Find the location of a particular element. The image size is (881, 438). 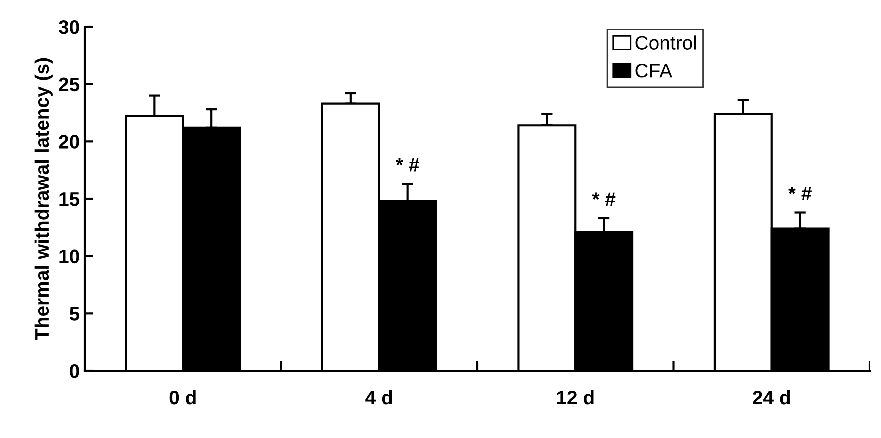

legend-label: CFA is located at coordinates (654, 71).